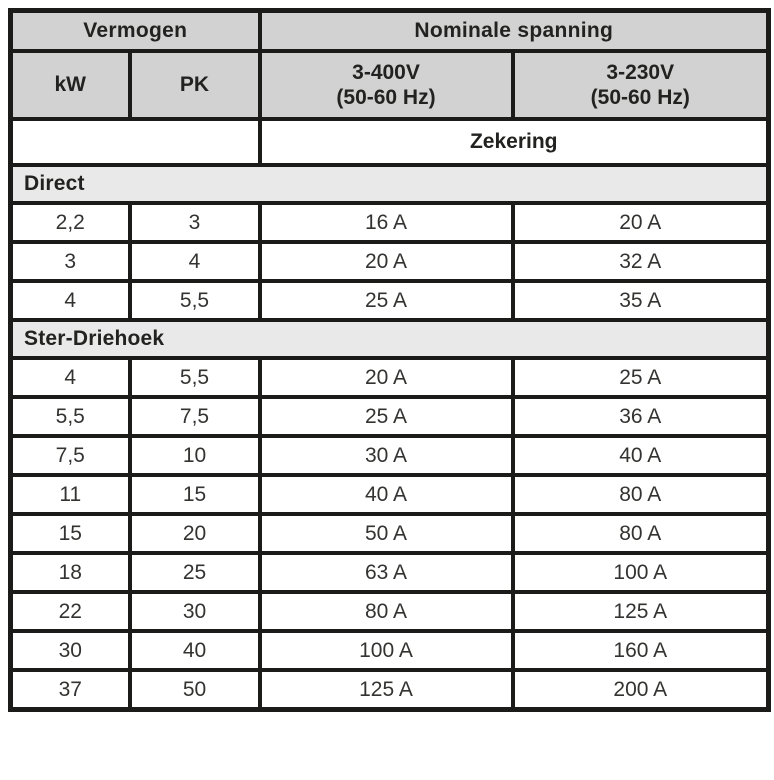 The width and height of the screenshot is (774, 780). What do you see at coordinates (386, 690) in the screenshot?
I see `cell-fuse-400v: 125 A` at bounding box center [386, 690].